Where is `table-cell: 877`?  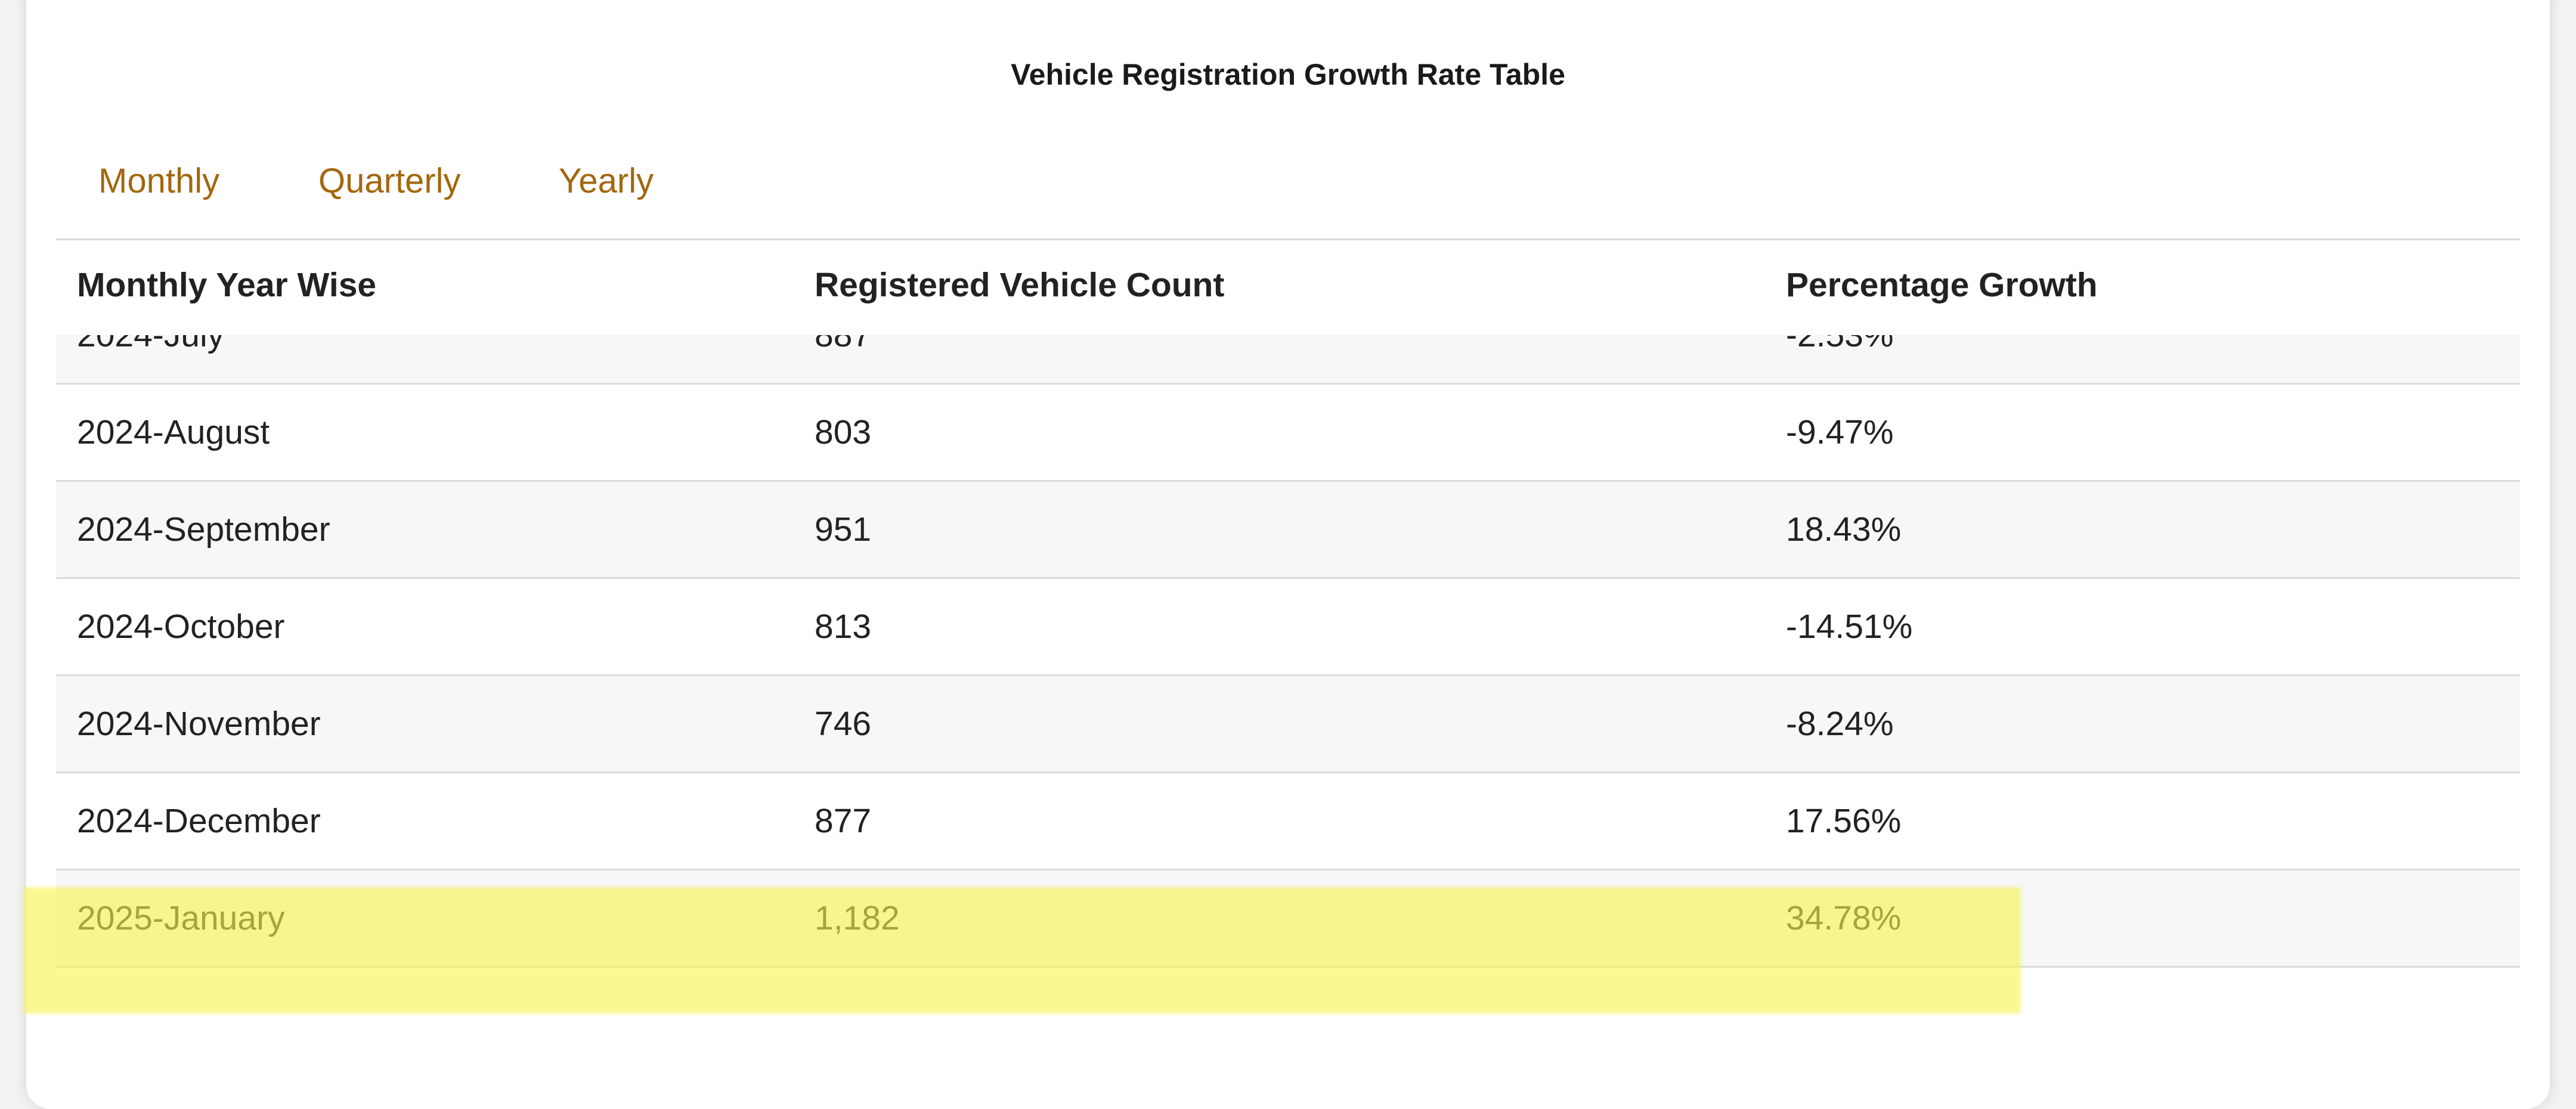 table-cell: 877 is located at coordinates (844, 821).